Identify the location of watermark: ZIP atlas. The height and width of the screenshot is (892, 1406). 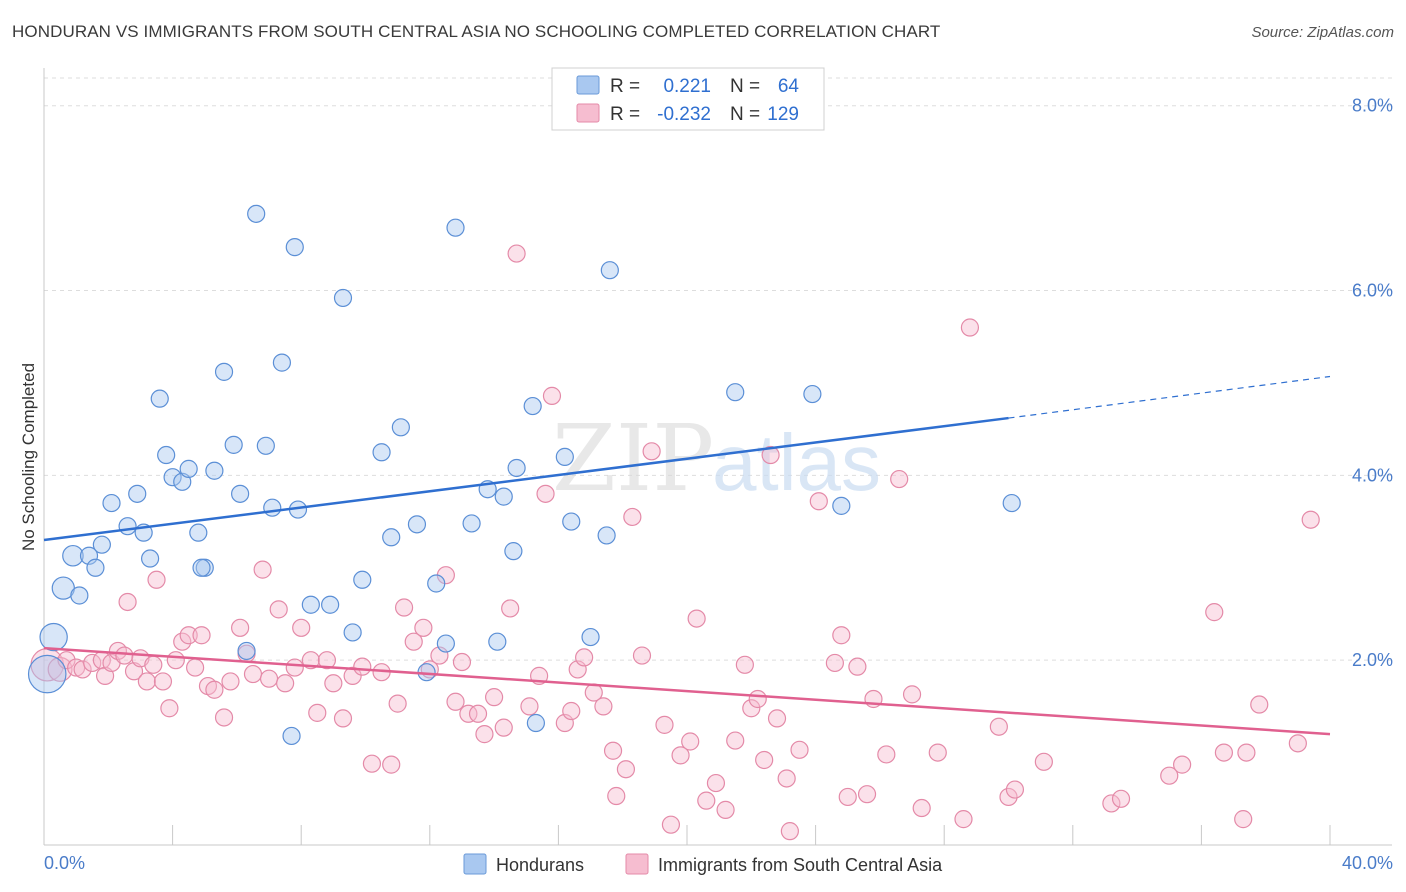
(716, 458).